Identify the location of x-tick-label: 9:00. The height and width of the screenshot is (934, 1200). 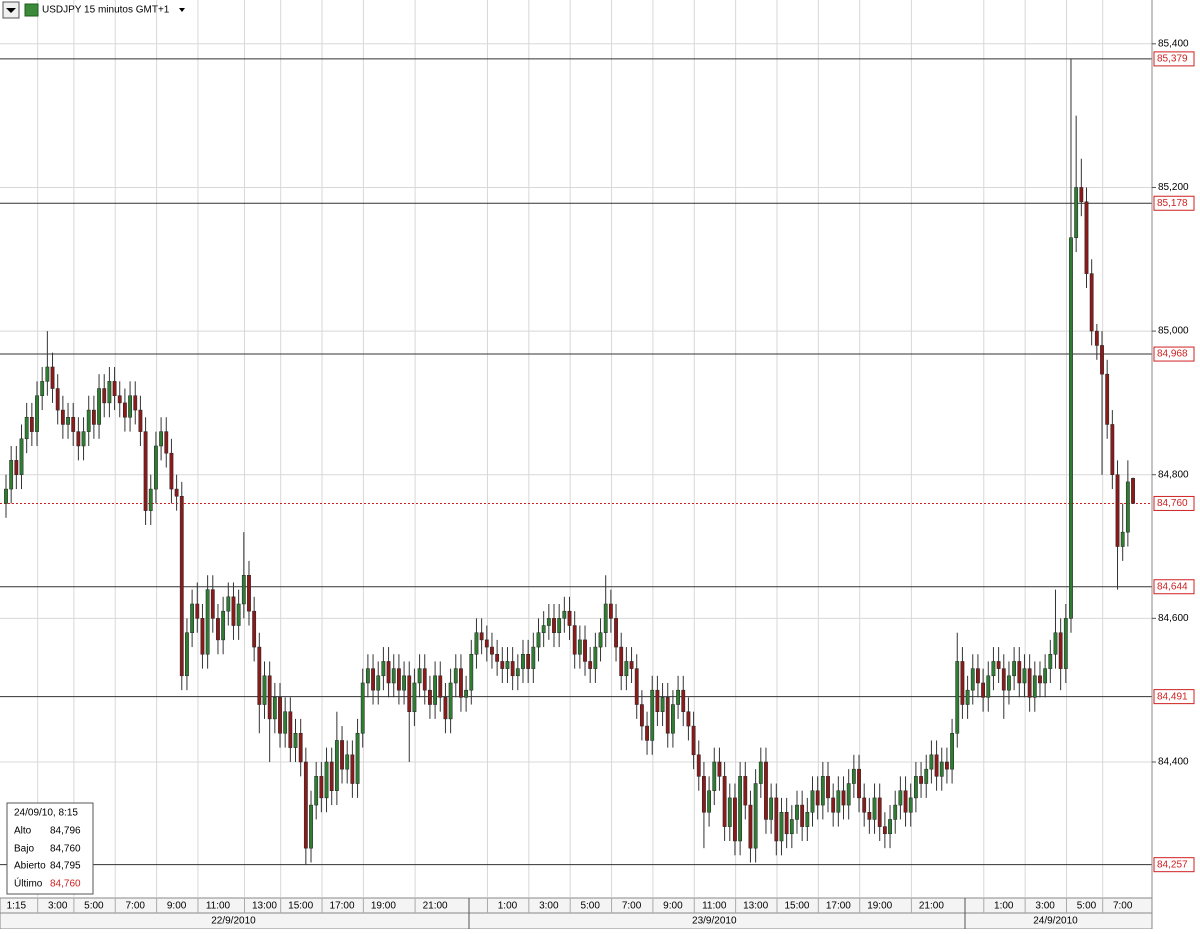
(673, 906).